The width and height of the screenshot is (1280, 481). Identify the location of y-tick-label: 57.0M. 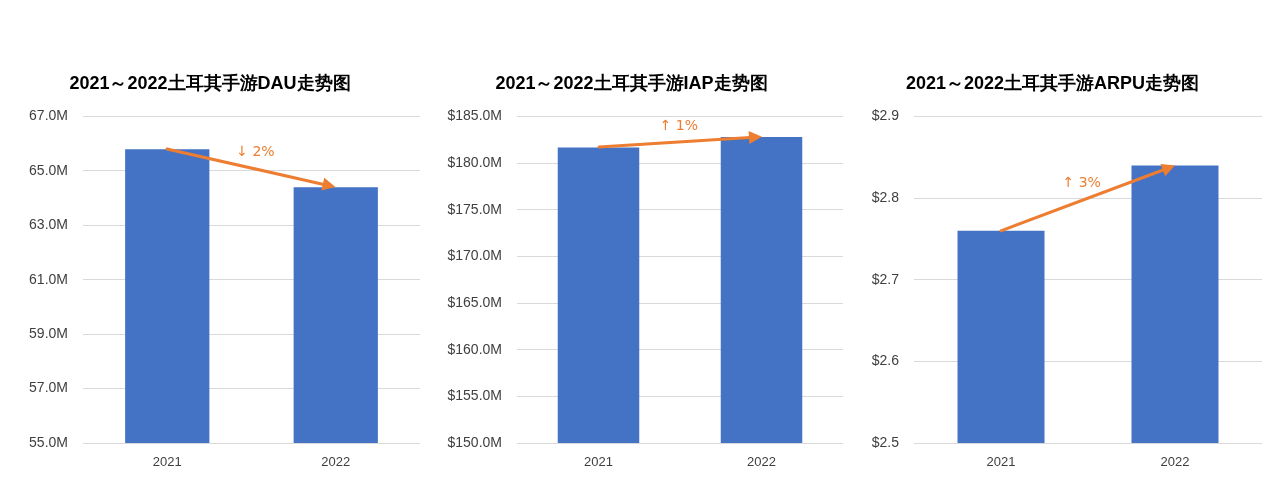
(48, 387).